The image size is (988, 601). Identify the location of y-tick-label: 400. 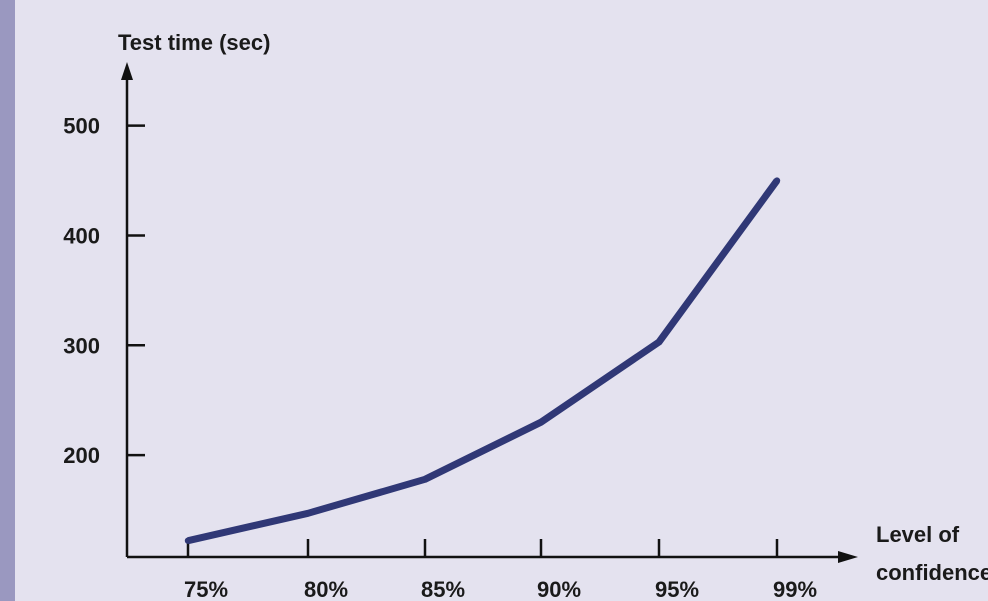
(81, 235).